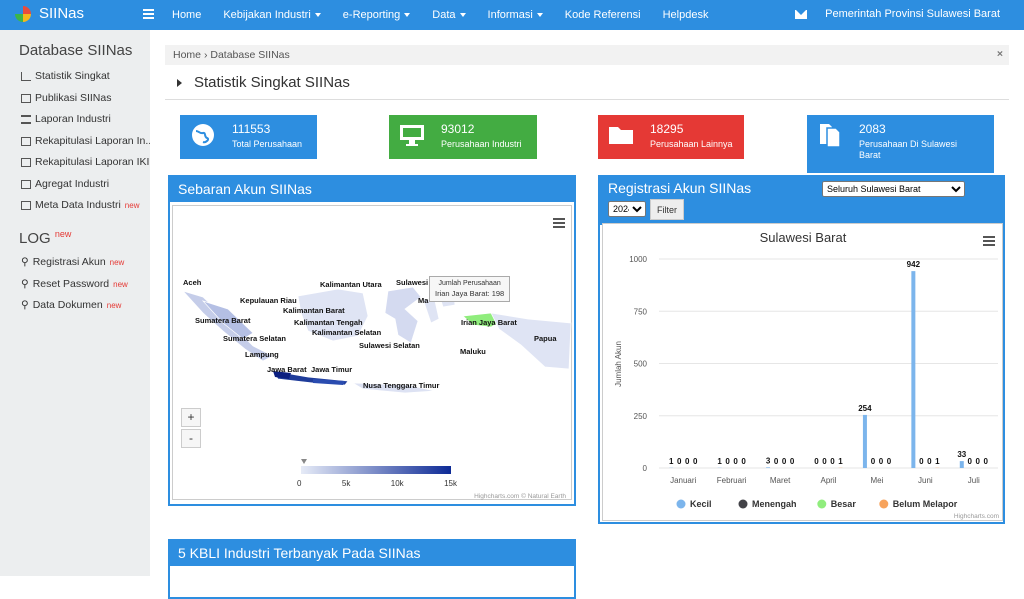  Describe the element at coordinates (638, 259) in the screenshot. I see `y-tick-label: 1000` at that location.